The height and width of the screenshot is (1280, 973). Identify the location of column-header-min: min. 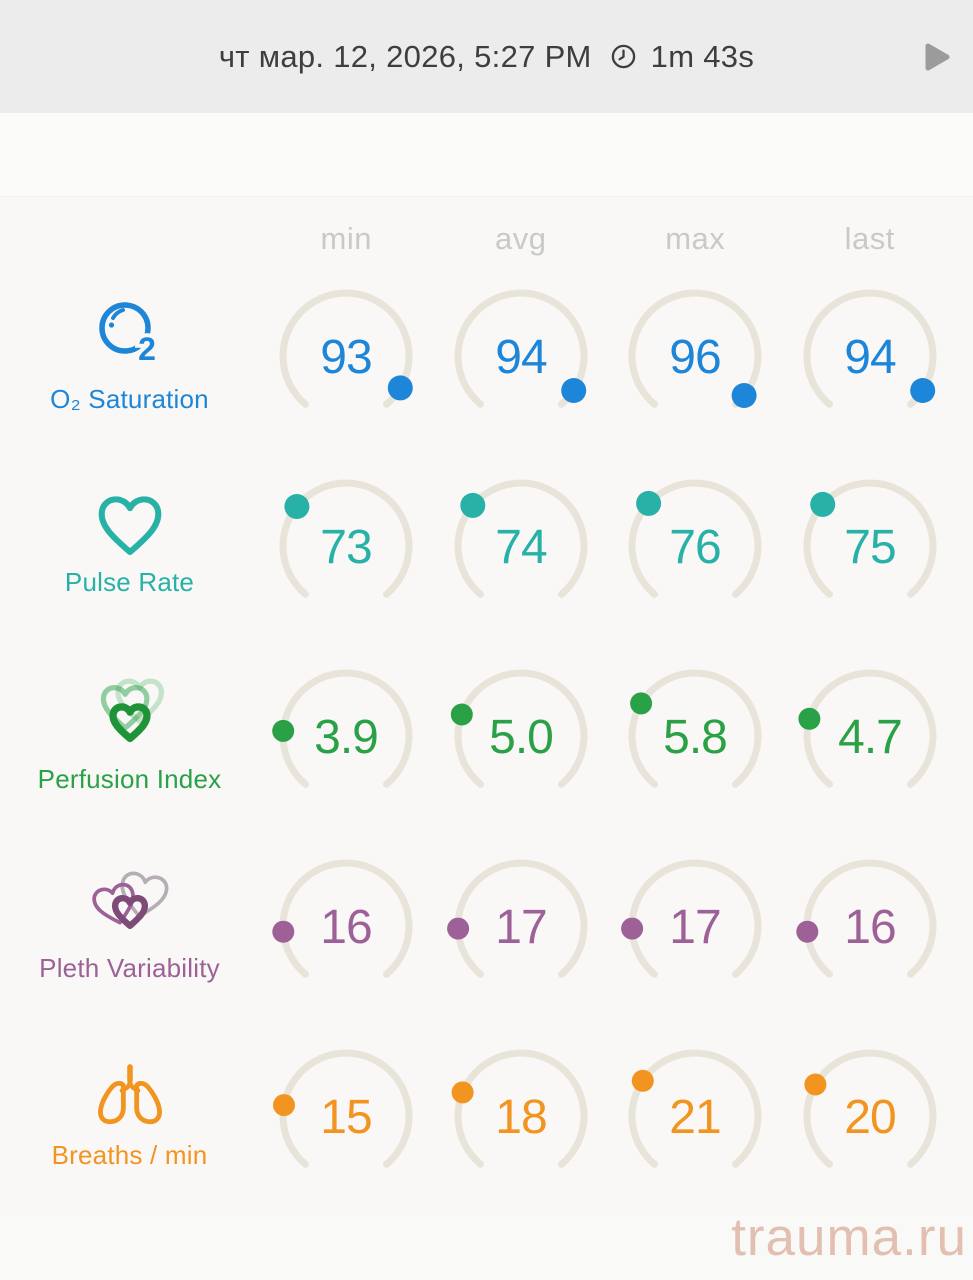
(346, 238).